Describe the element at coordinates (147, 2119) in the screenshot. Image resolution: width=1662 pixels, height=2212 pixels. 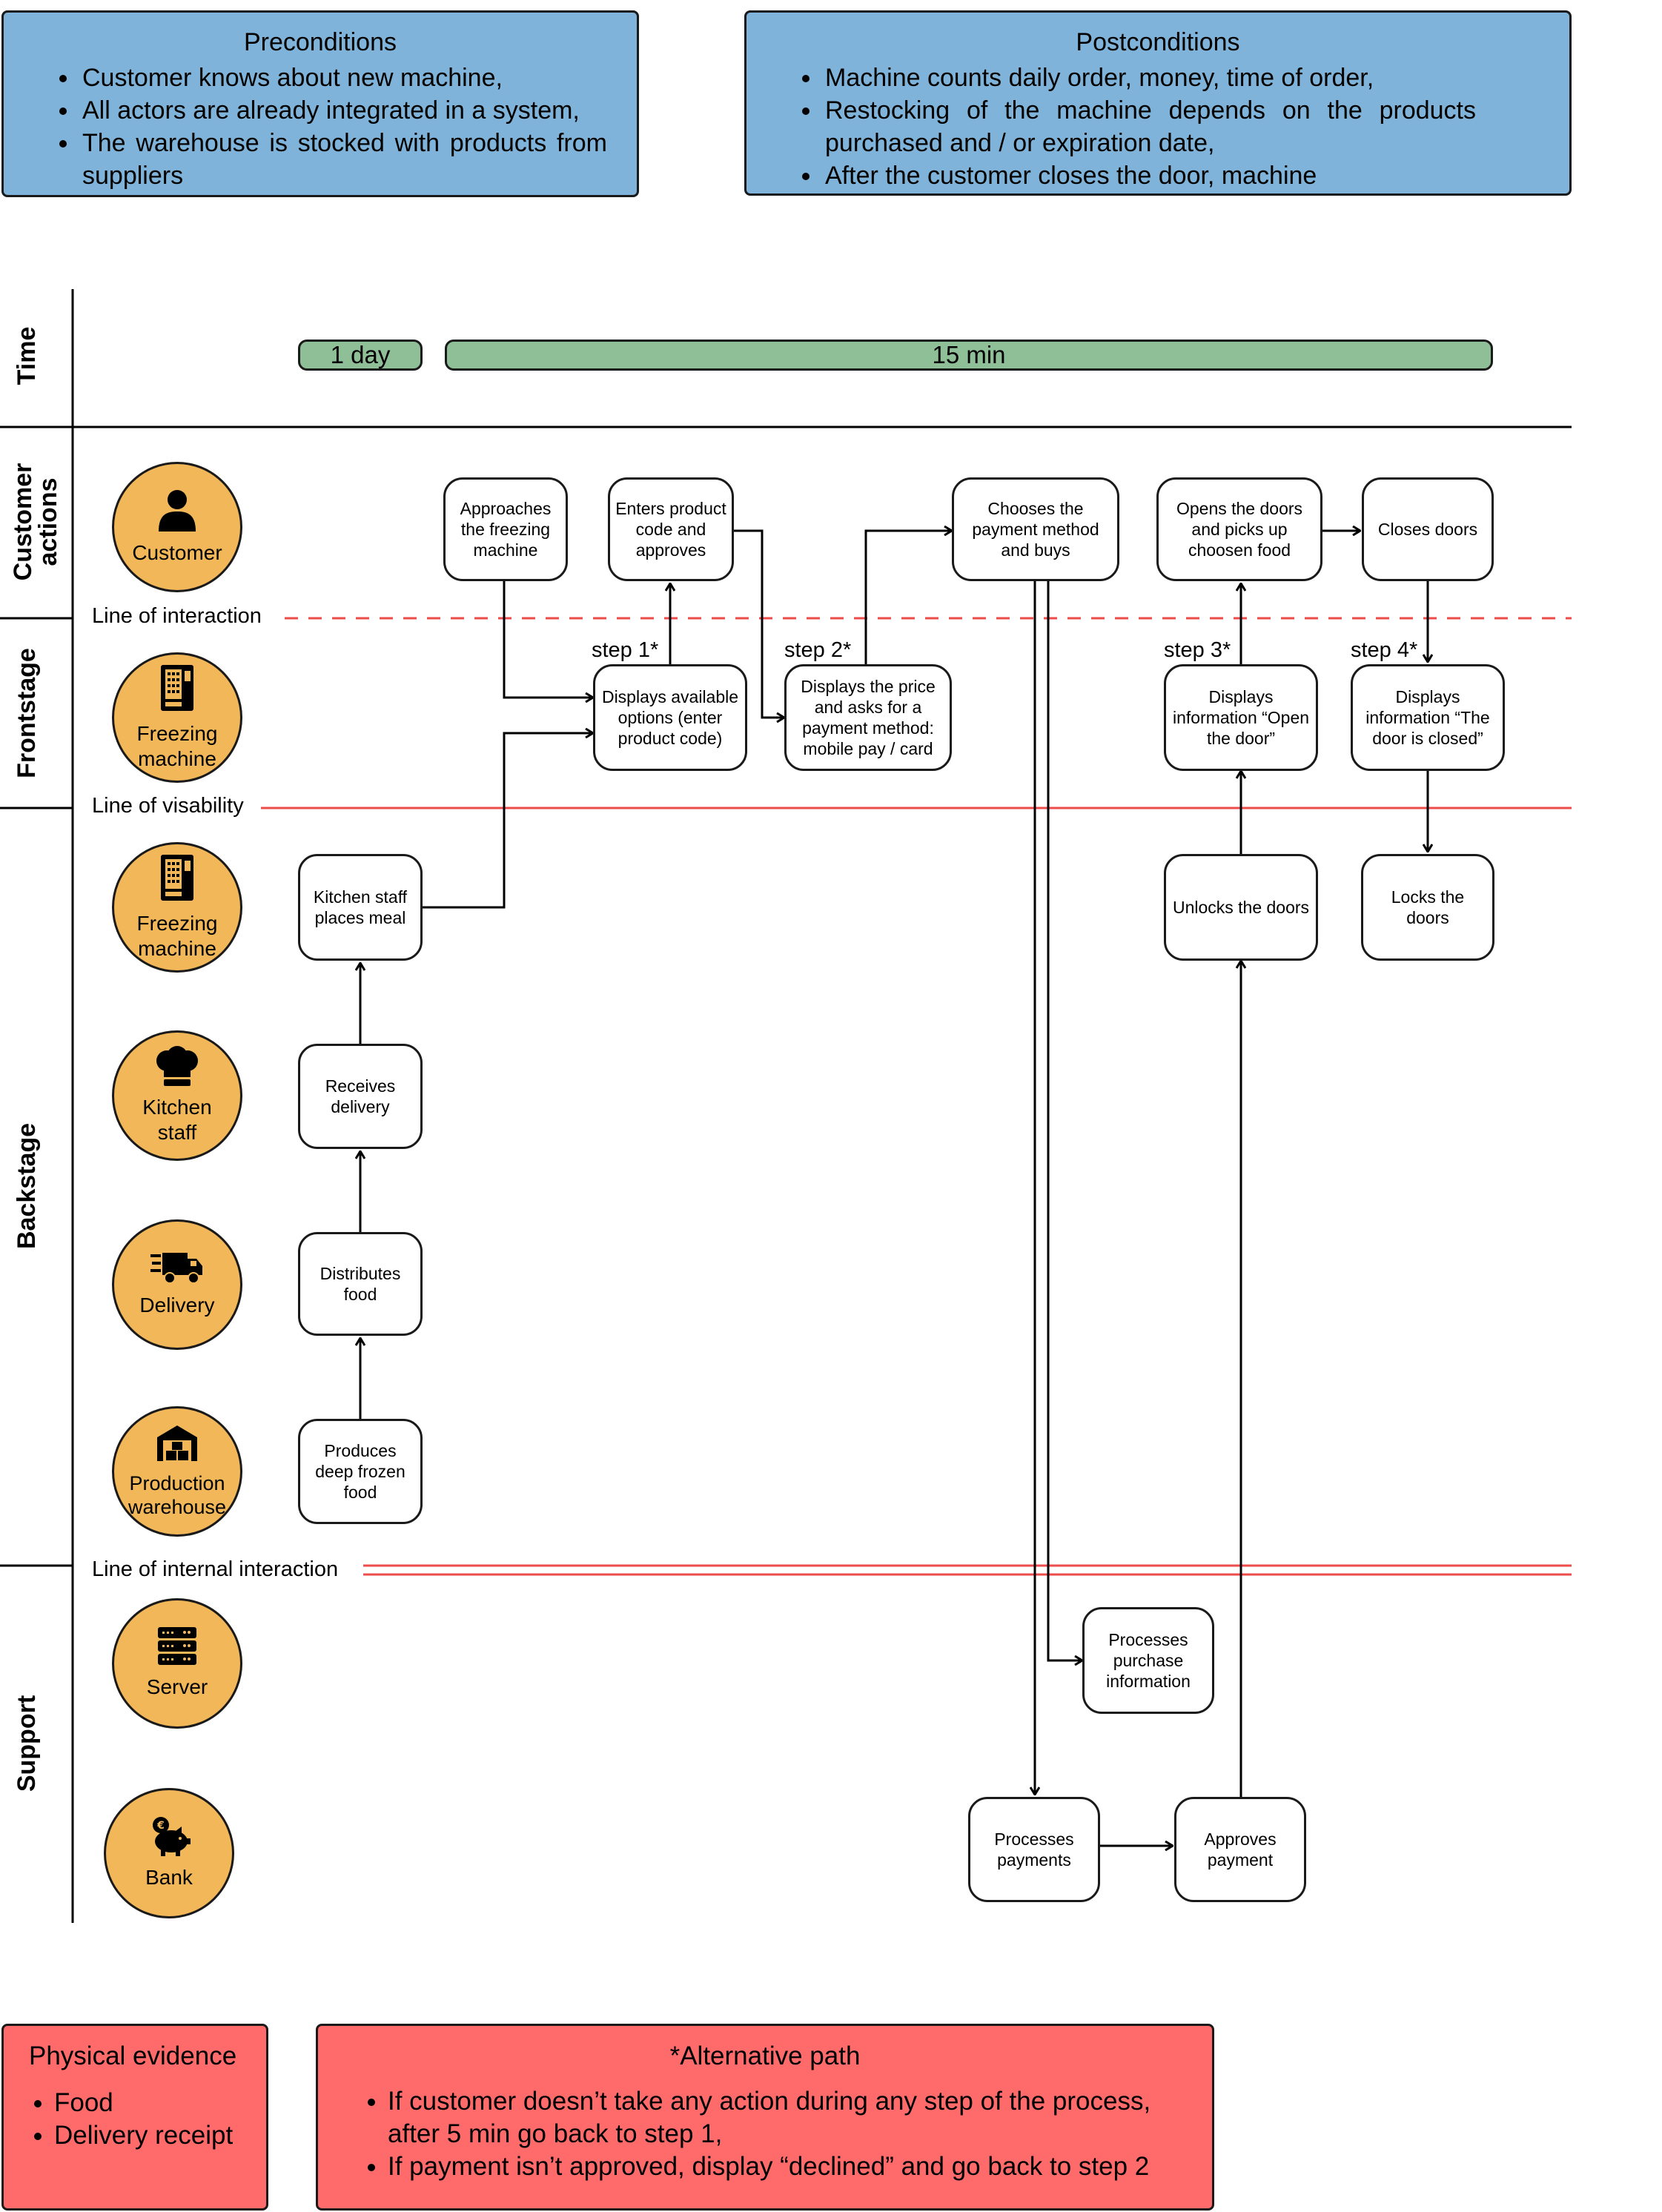
I see `physical-evidence-list: Food Delivery receipt` at that location.